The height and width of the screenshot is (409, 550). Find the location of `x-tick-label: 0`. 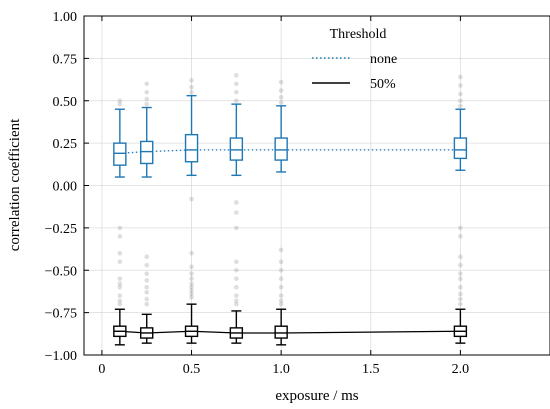

x-tick-label: 0 is located at coordinates (101, 369).